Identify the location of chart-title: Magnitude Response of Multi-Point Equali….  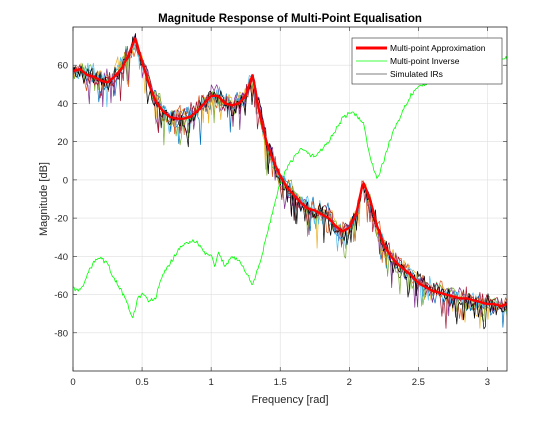
(290, 19).